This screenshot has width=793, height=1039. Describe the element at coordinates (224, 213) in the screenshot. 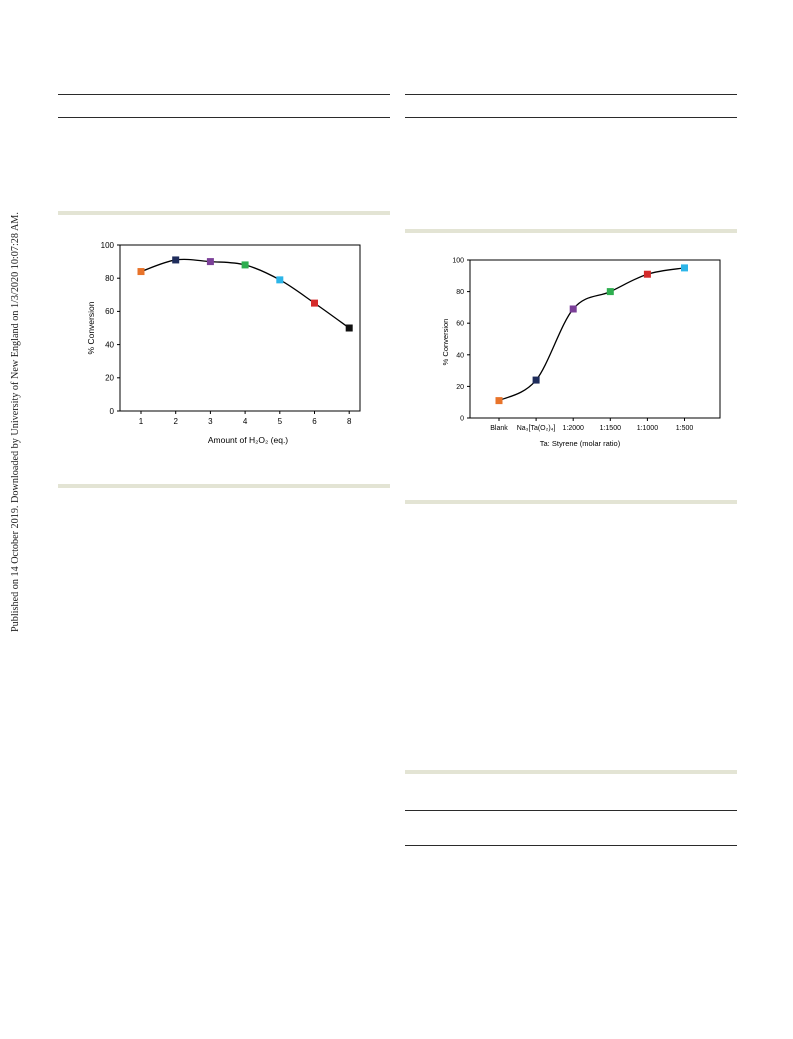

I see `left-figure-top-rule` at that location.